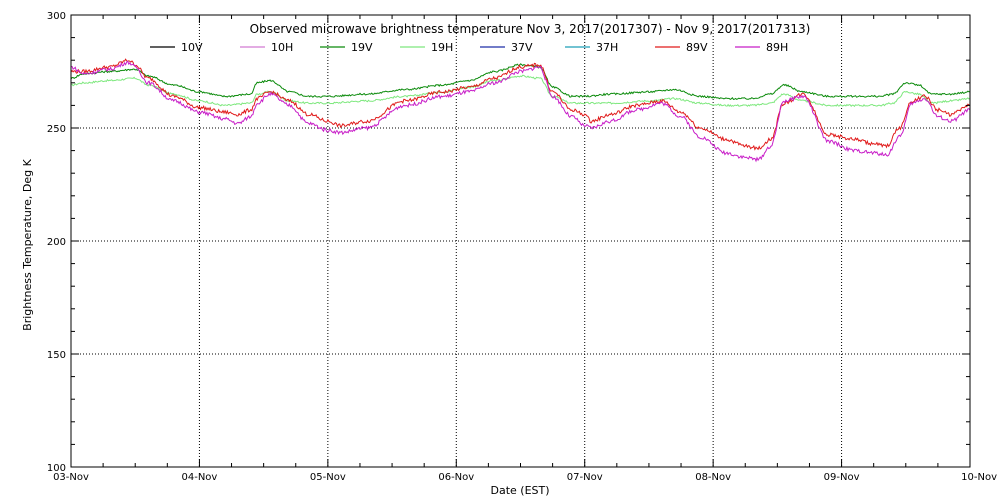  Describe the element at coordinates (192, 47) in the screenshot. I see `legend-label-10v: 10V` at that location.